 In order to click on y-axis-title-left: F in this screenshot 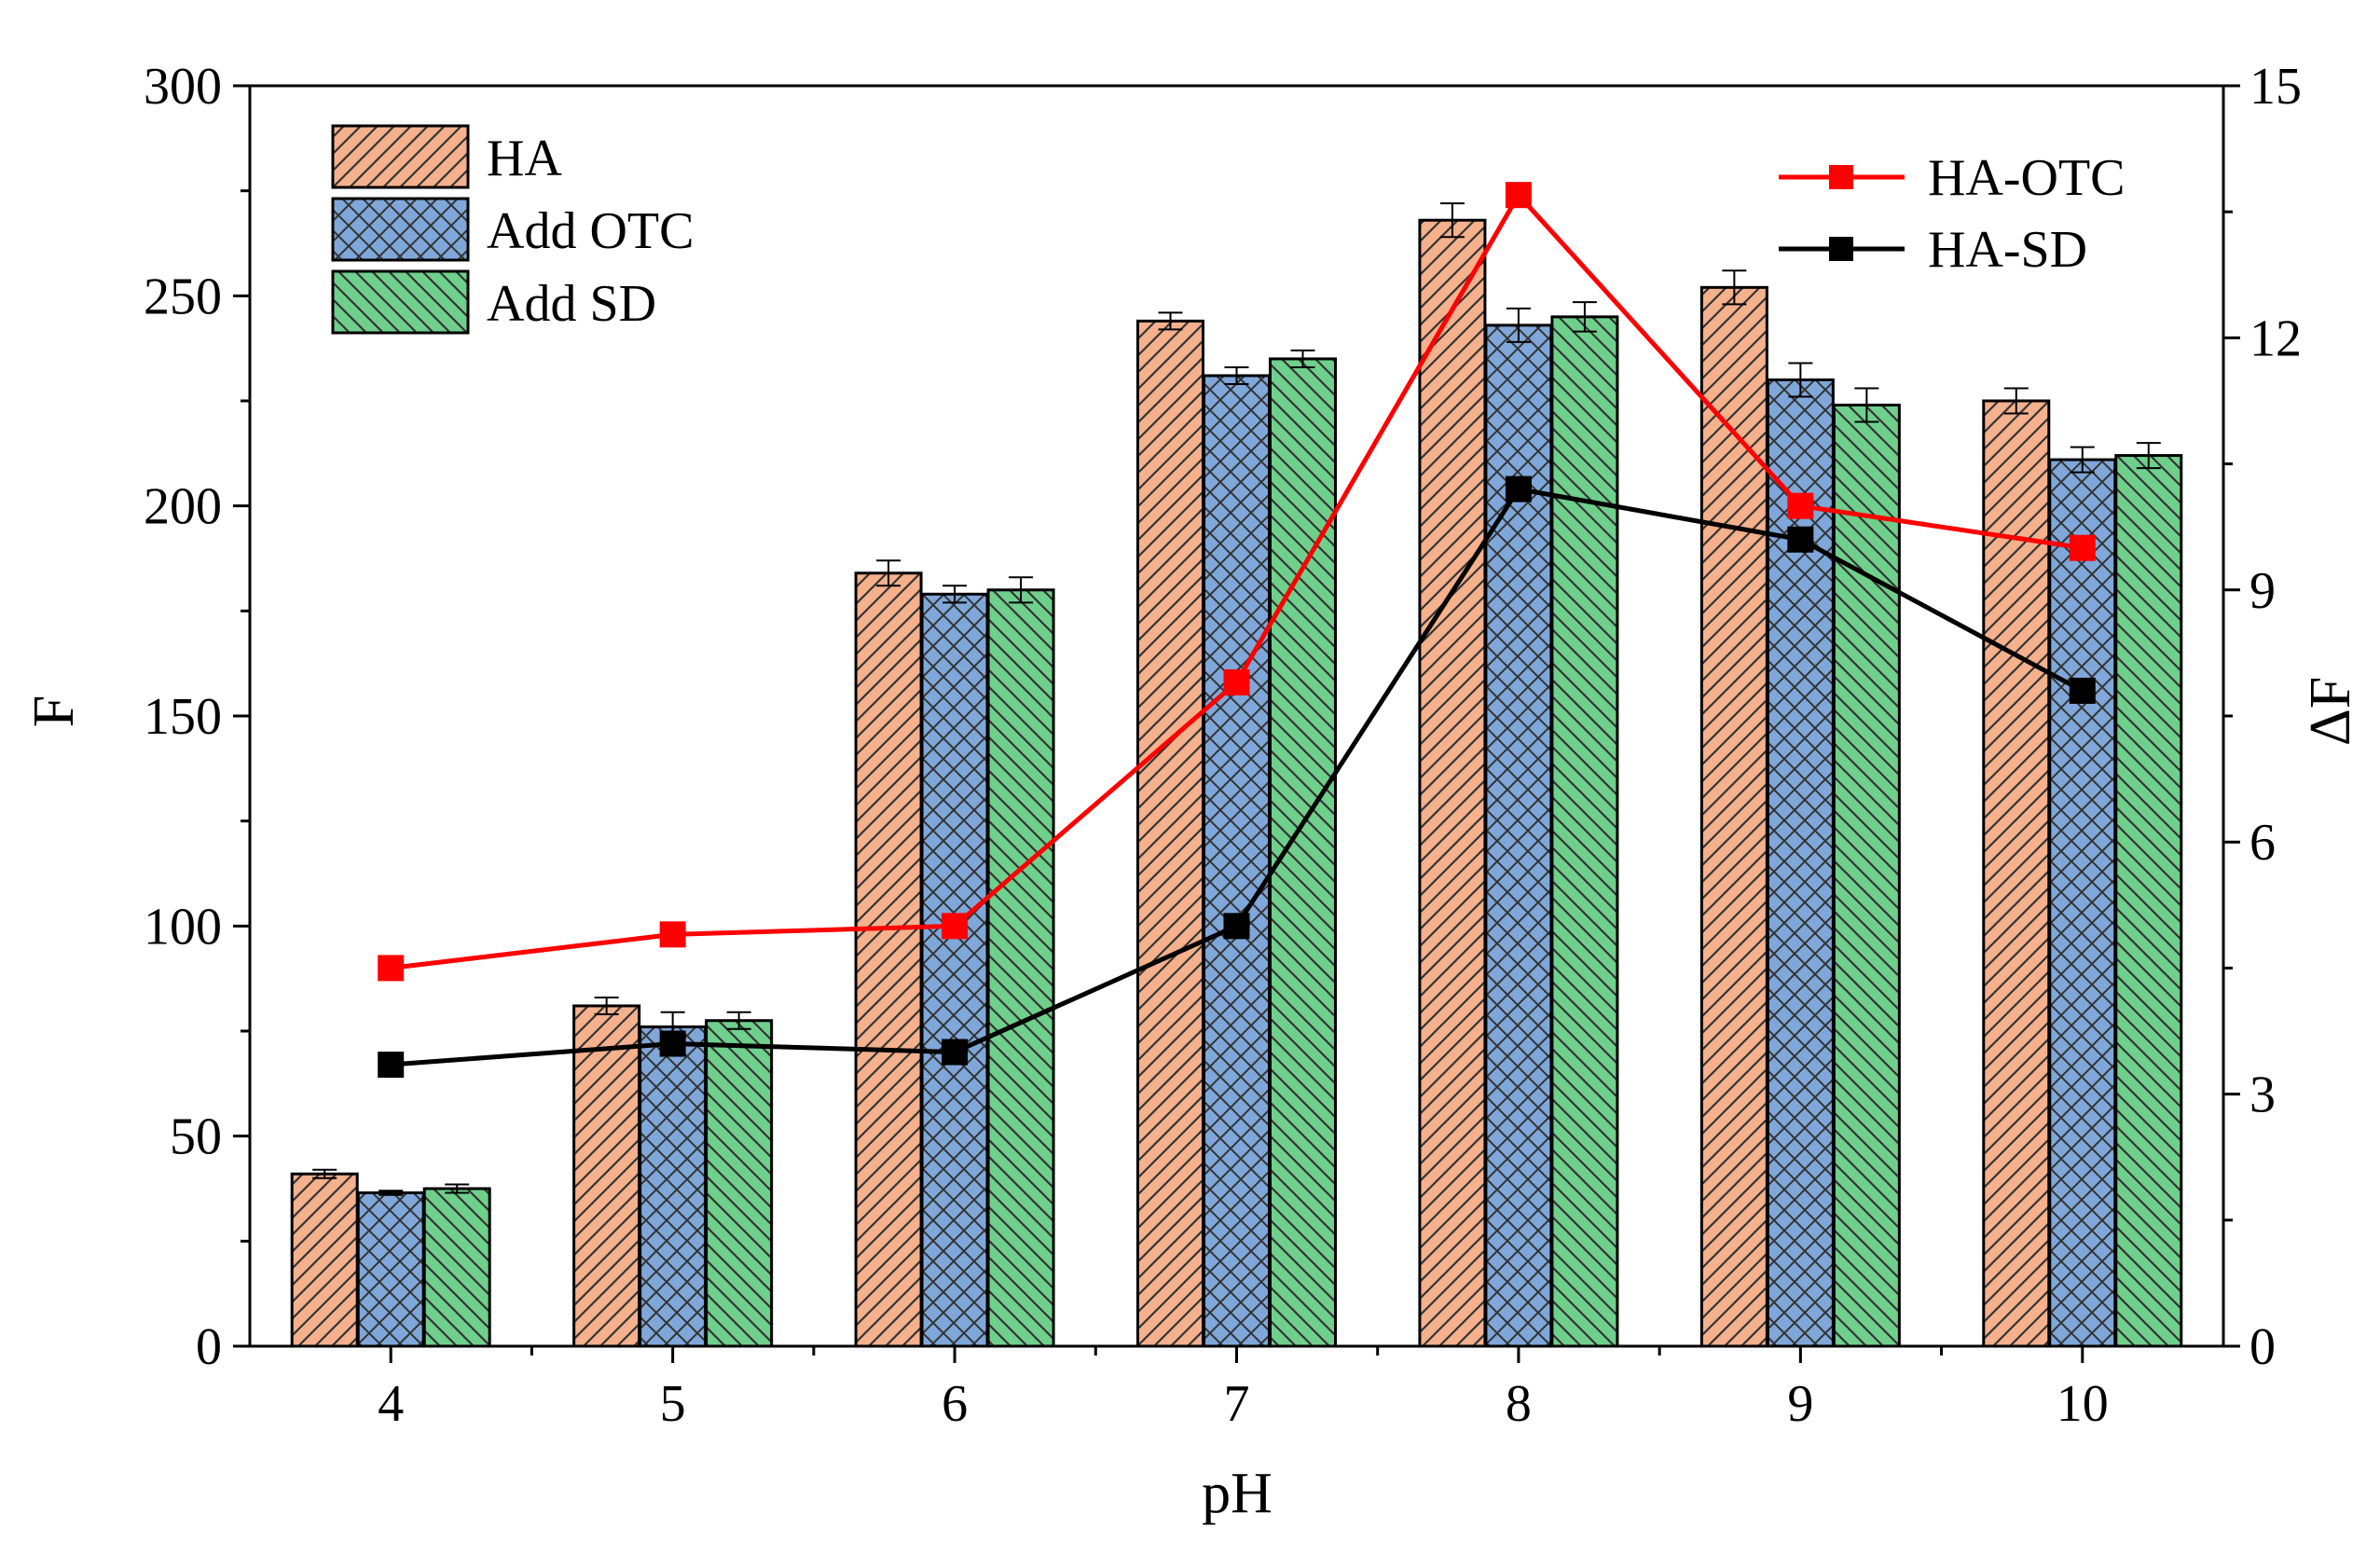, I will do `click(54, 711)`.